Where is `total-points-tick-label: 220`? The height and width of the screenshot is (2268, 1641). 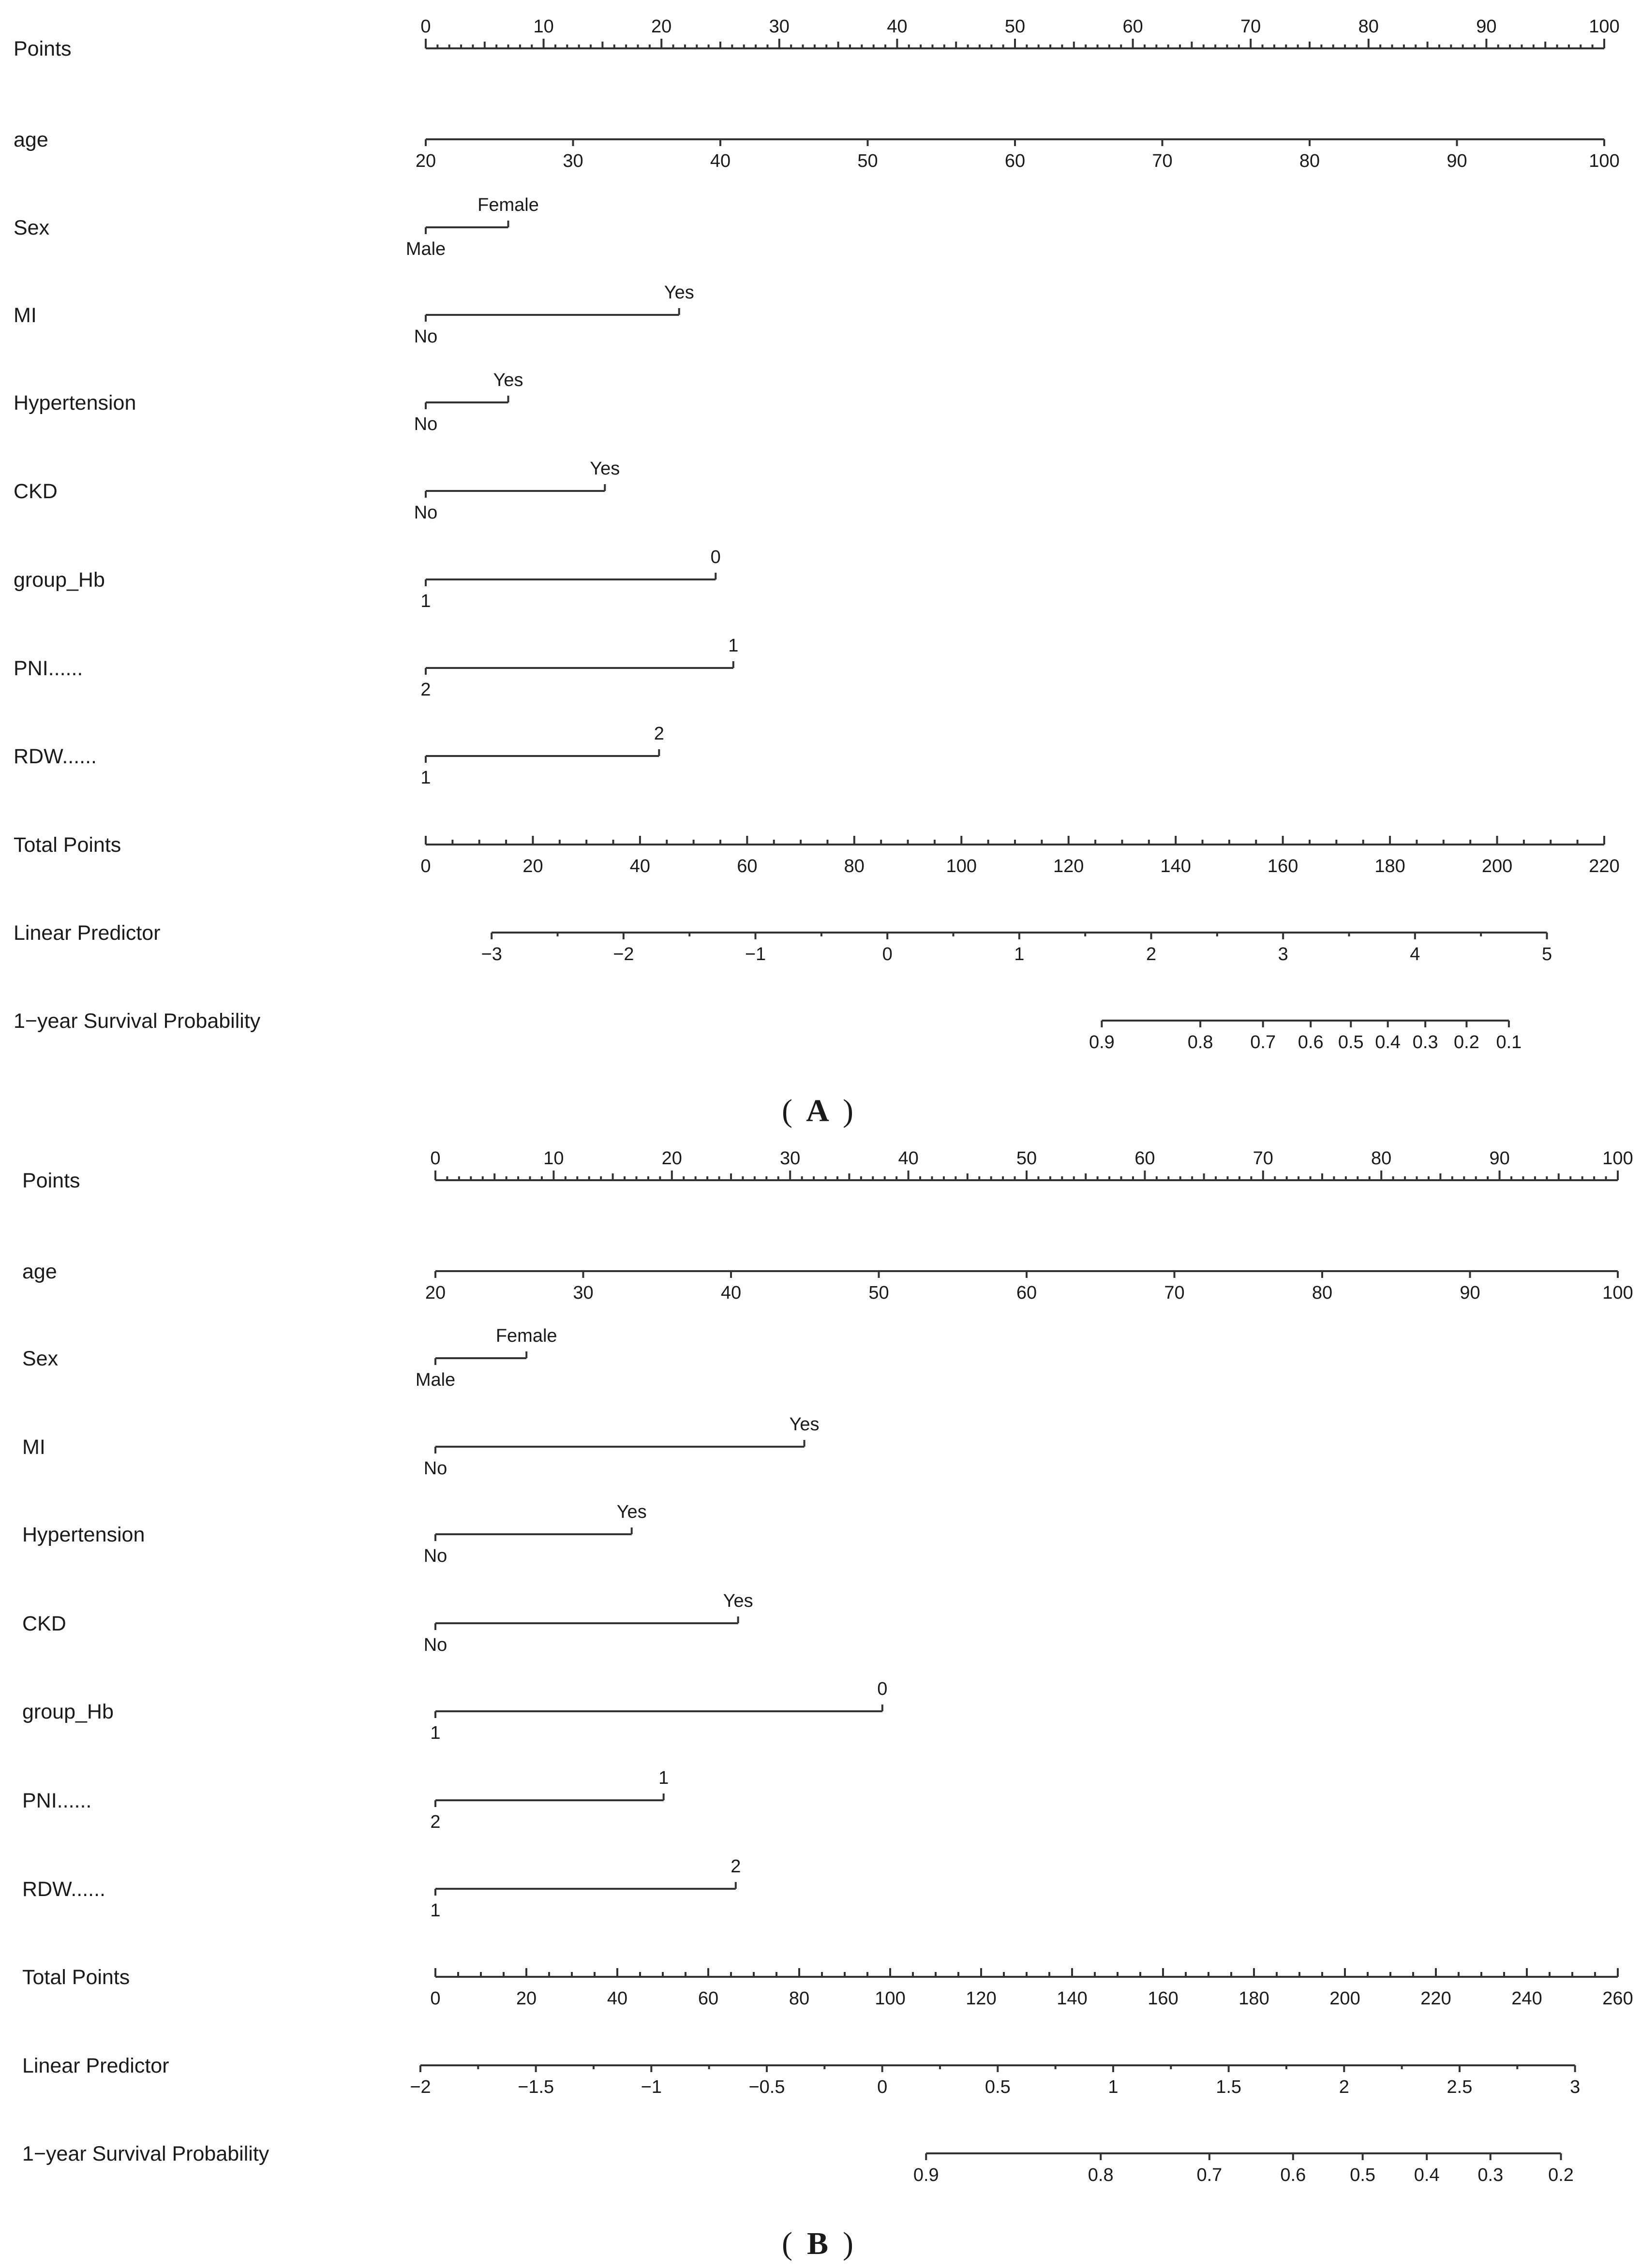 total-points-tick-label: 220 is located at coordinates (1435, 1999).